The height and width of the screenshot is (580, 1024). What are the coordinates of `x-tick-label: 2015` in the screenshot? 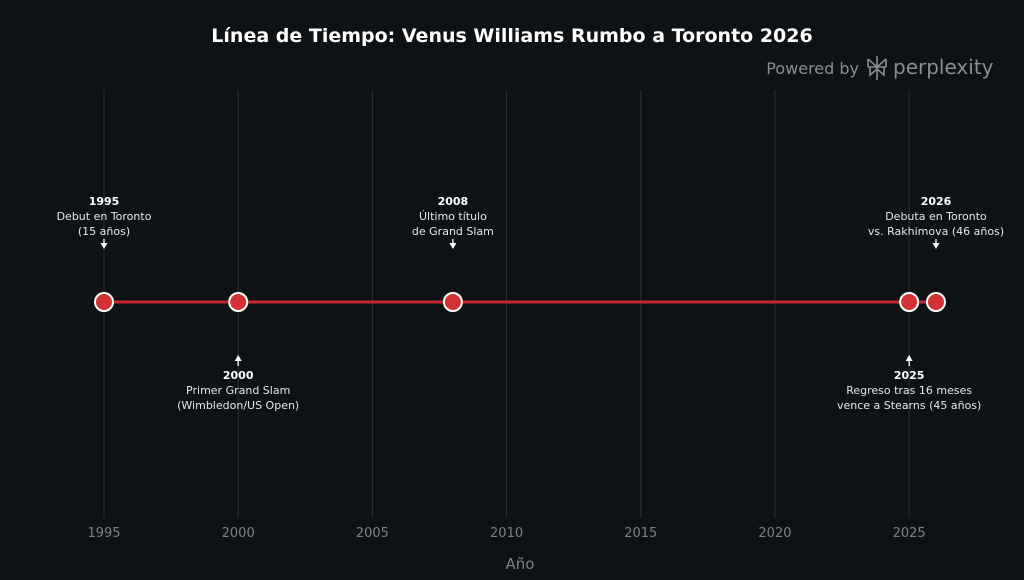 It's located at (640, 533).